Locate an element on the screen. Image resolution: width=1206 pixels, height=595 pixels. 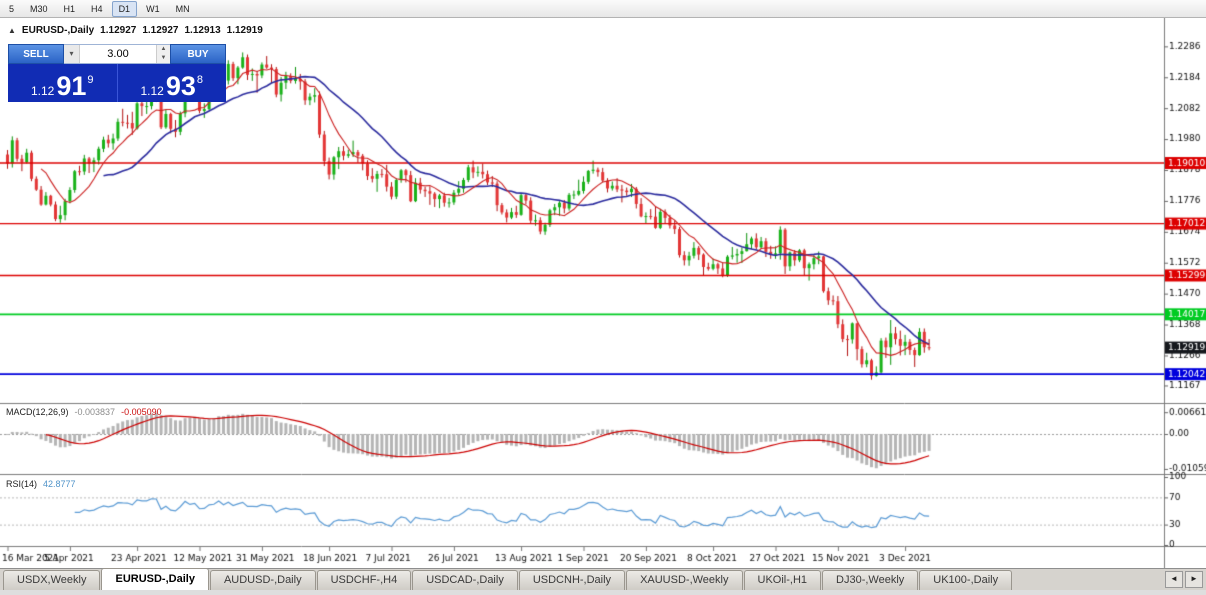
buy-price-pip: 8 is located at coordinates (200, 80).